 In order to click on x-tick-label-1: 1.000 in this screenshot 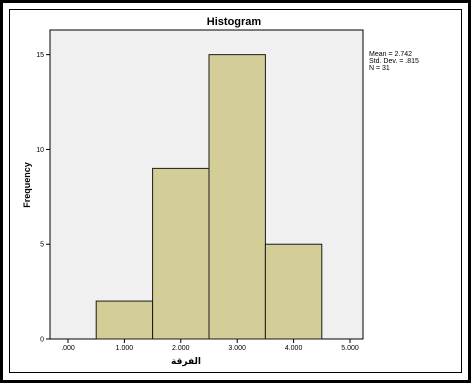, I will do `click(125, 348)`.